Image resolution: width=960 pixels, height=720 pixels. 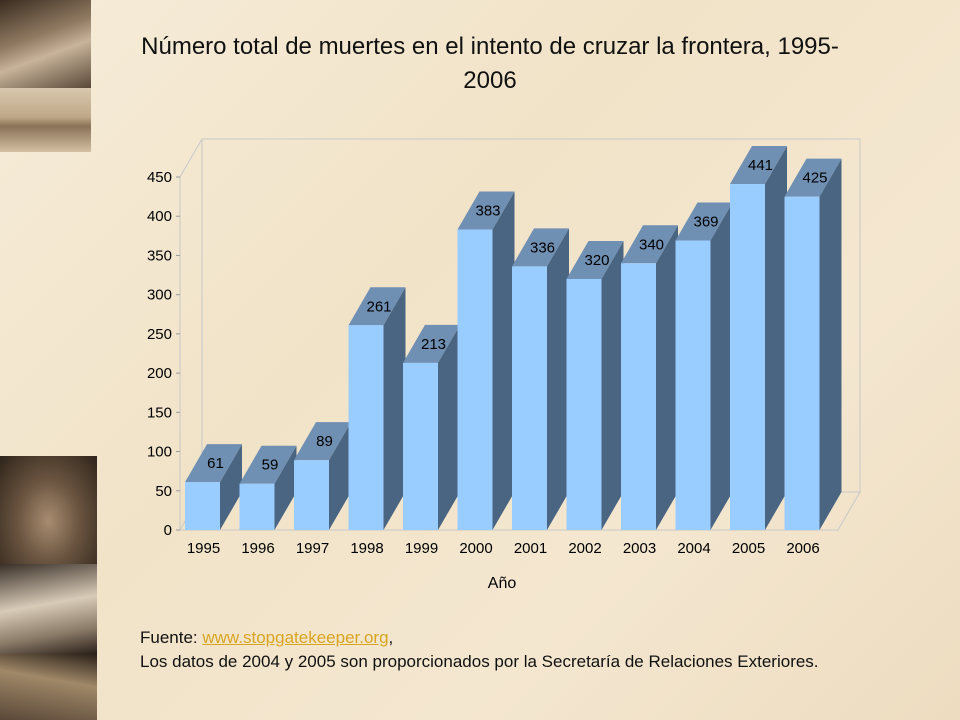 I want to click on data-label: 441, so click(x=760, y=165).